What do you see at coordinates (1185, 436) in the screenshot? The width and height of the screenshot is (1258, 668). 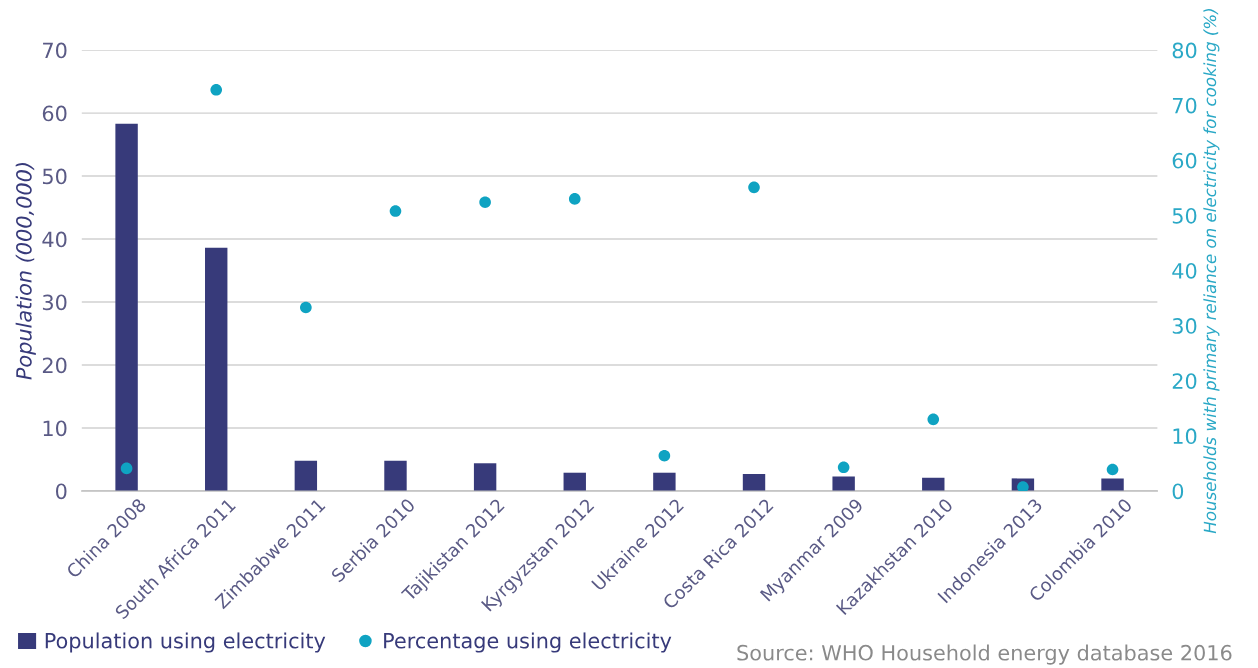 I see `y2-tick-label: 10` at bounding box center [1185, 436].